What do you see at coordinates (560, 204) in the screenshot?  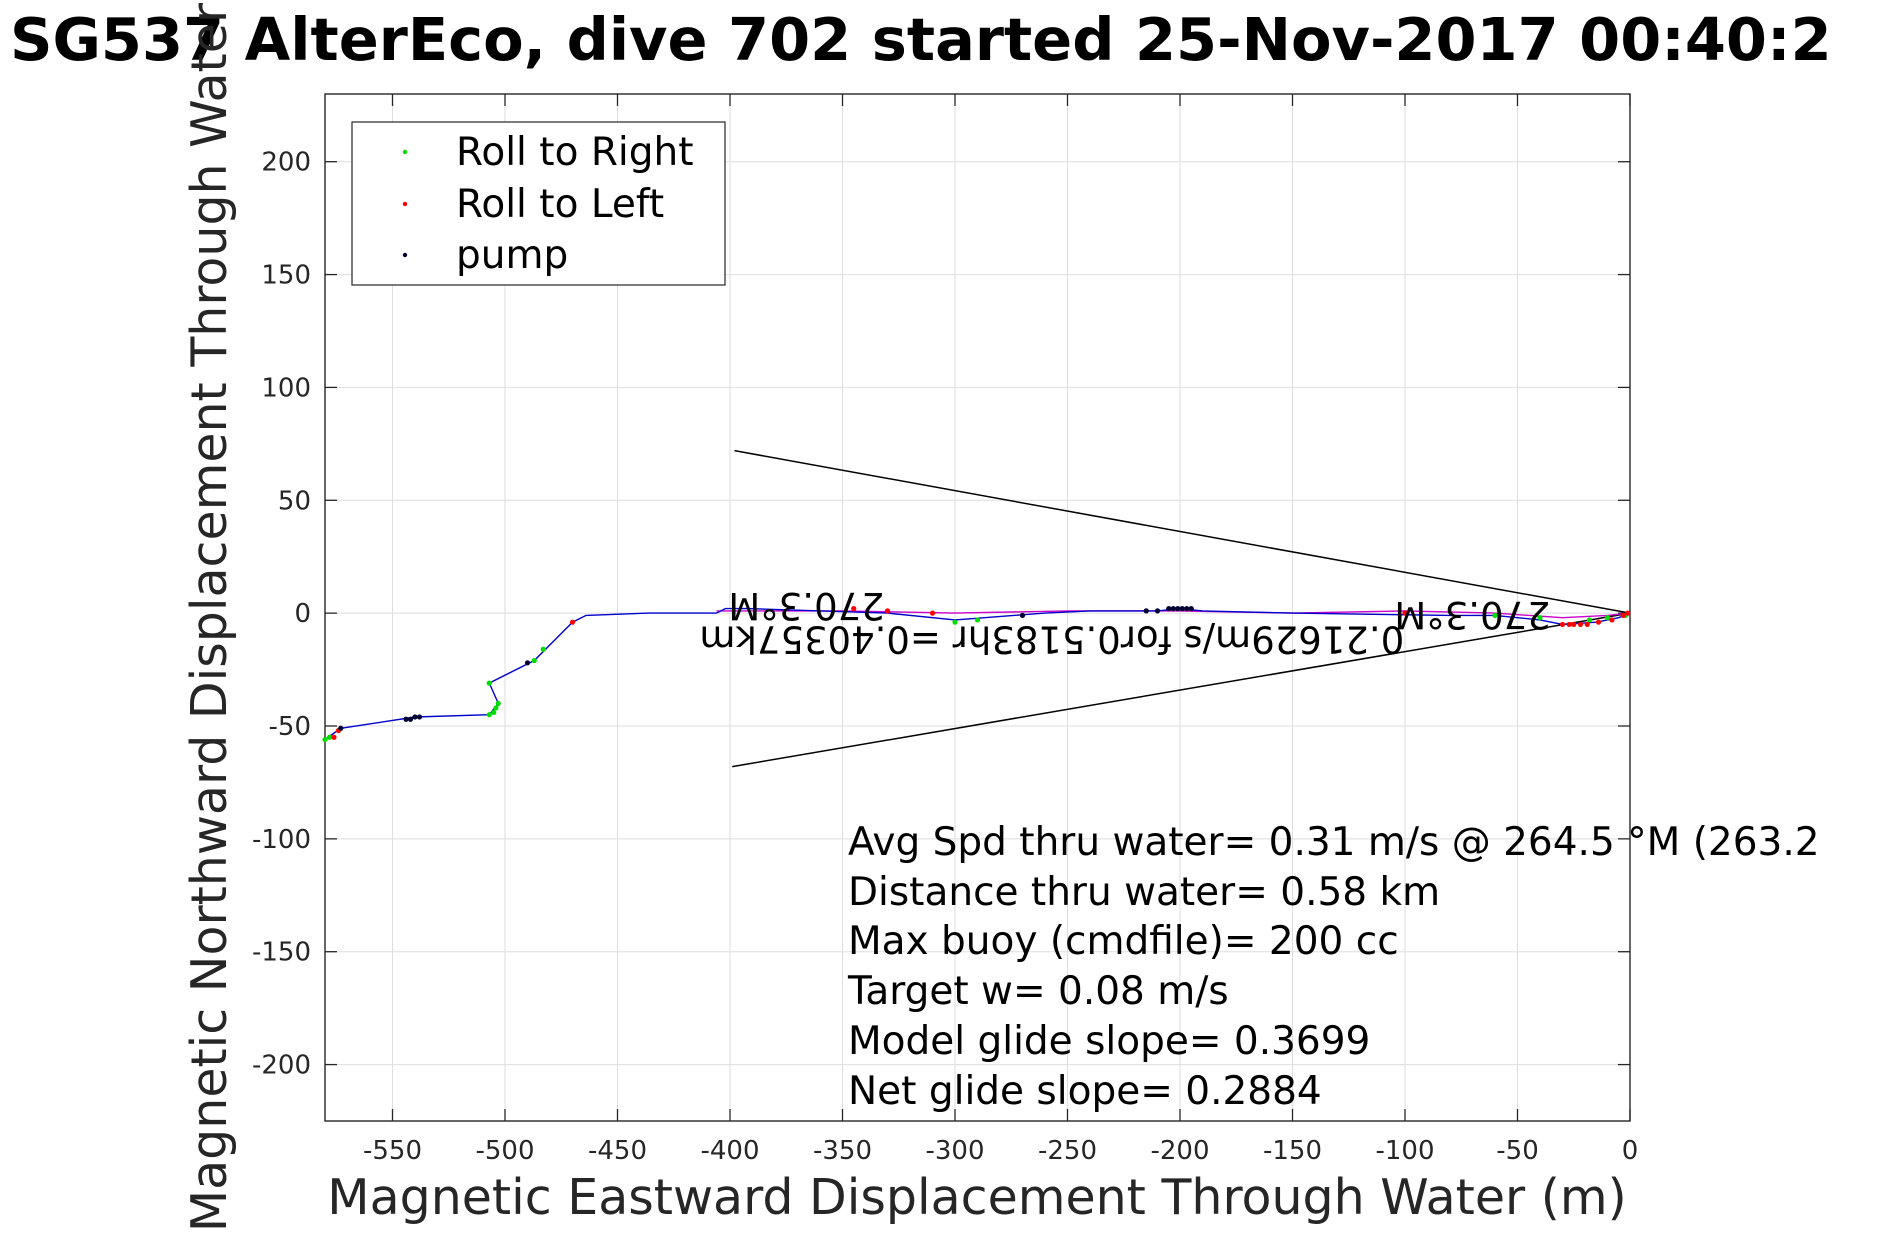 I see `legend-label-roll-left: Roll to Left` at bounding box center [560, 204].